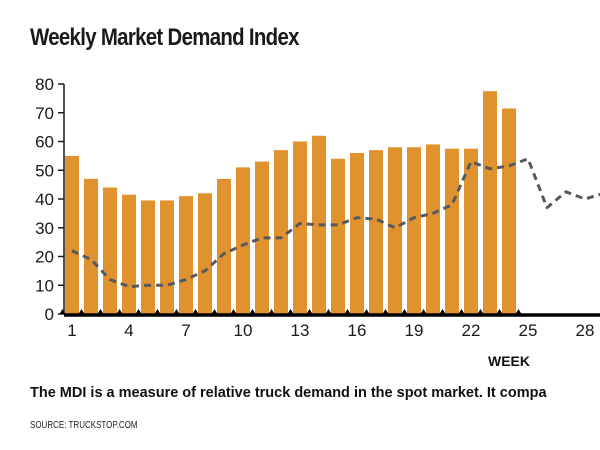  I want to click on x-tick-label: 4, so click(128, 330).